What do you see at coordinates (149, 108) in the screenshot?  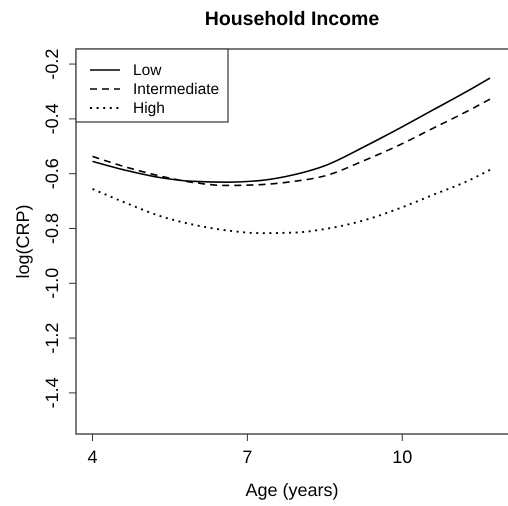 I see `legend-label: High` at bounding box center [149, 108].